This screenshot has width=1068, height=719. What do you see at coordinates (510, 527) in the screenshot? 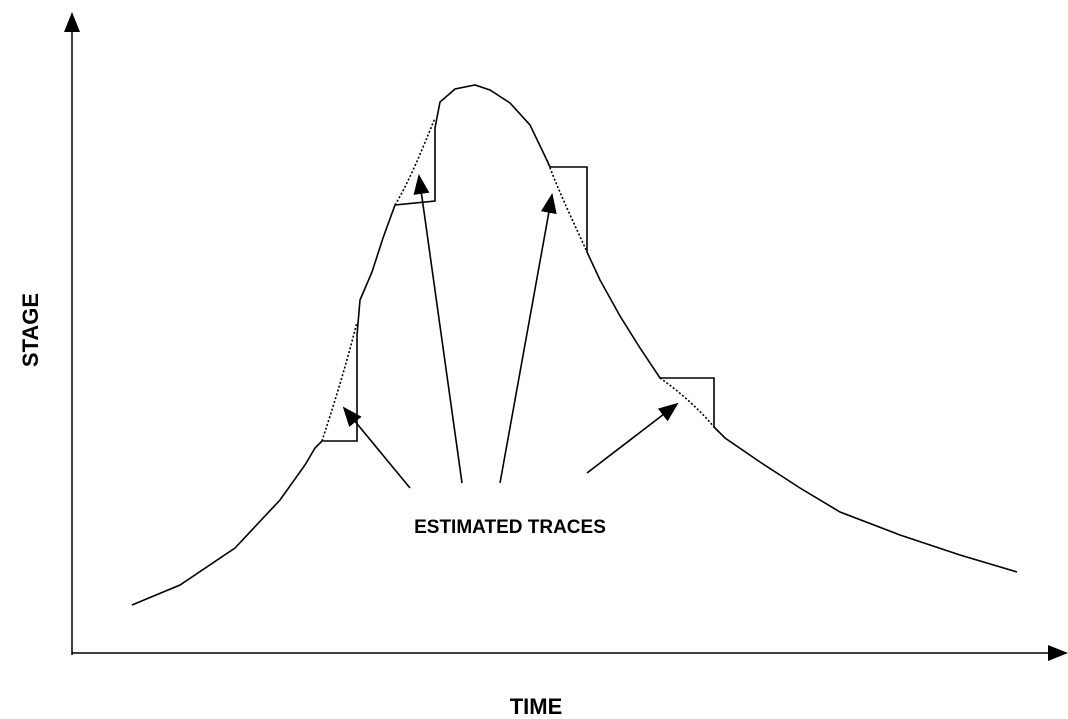
I see `annotation-label: ESTIMATED TRACES` at bounding box center [510, 527].